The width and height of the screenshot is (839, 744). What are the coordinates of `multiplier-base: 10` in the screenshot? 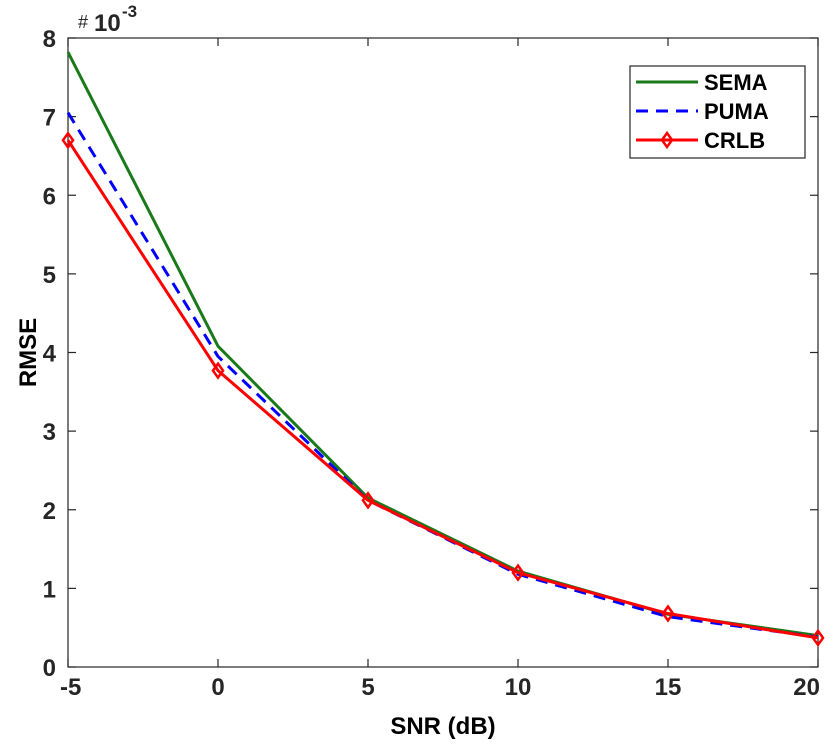 It's located at (107, 23).